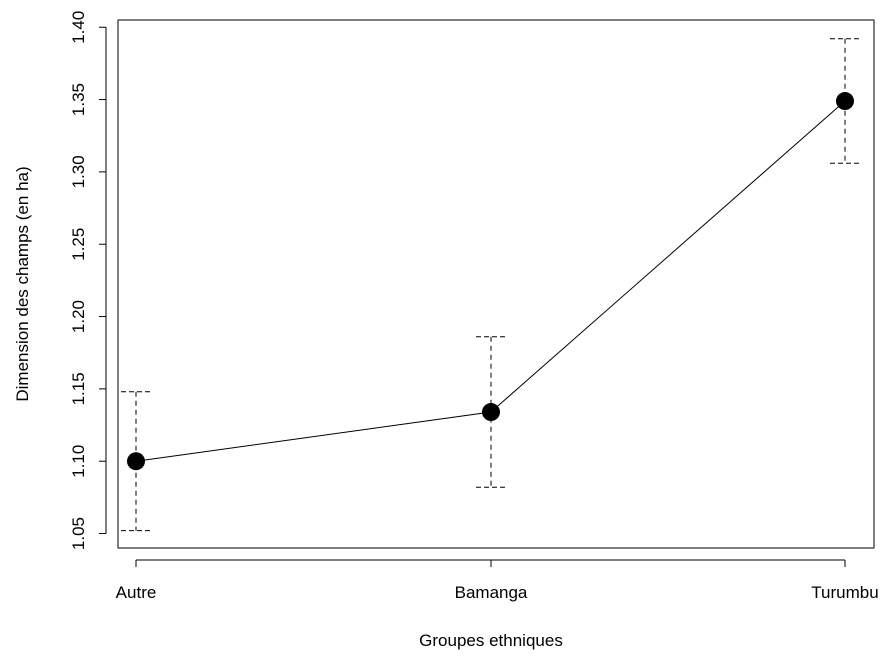  I want to click on y-axis-label: Dimension des champs (en ha), so click(22, 283).